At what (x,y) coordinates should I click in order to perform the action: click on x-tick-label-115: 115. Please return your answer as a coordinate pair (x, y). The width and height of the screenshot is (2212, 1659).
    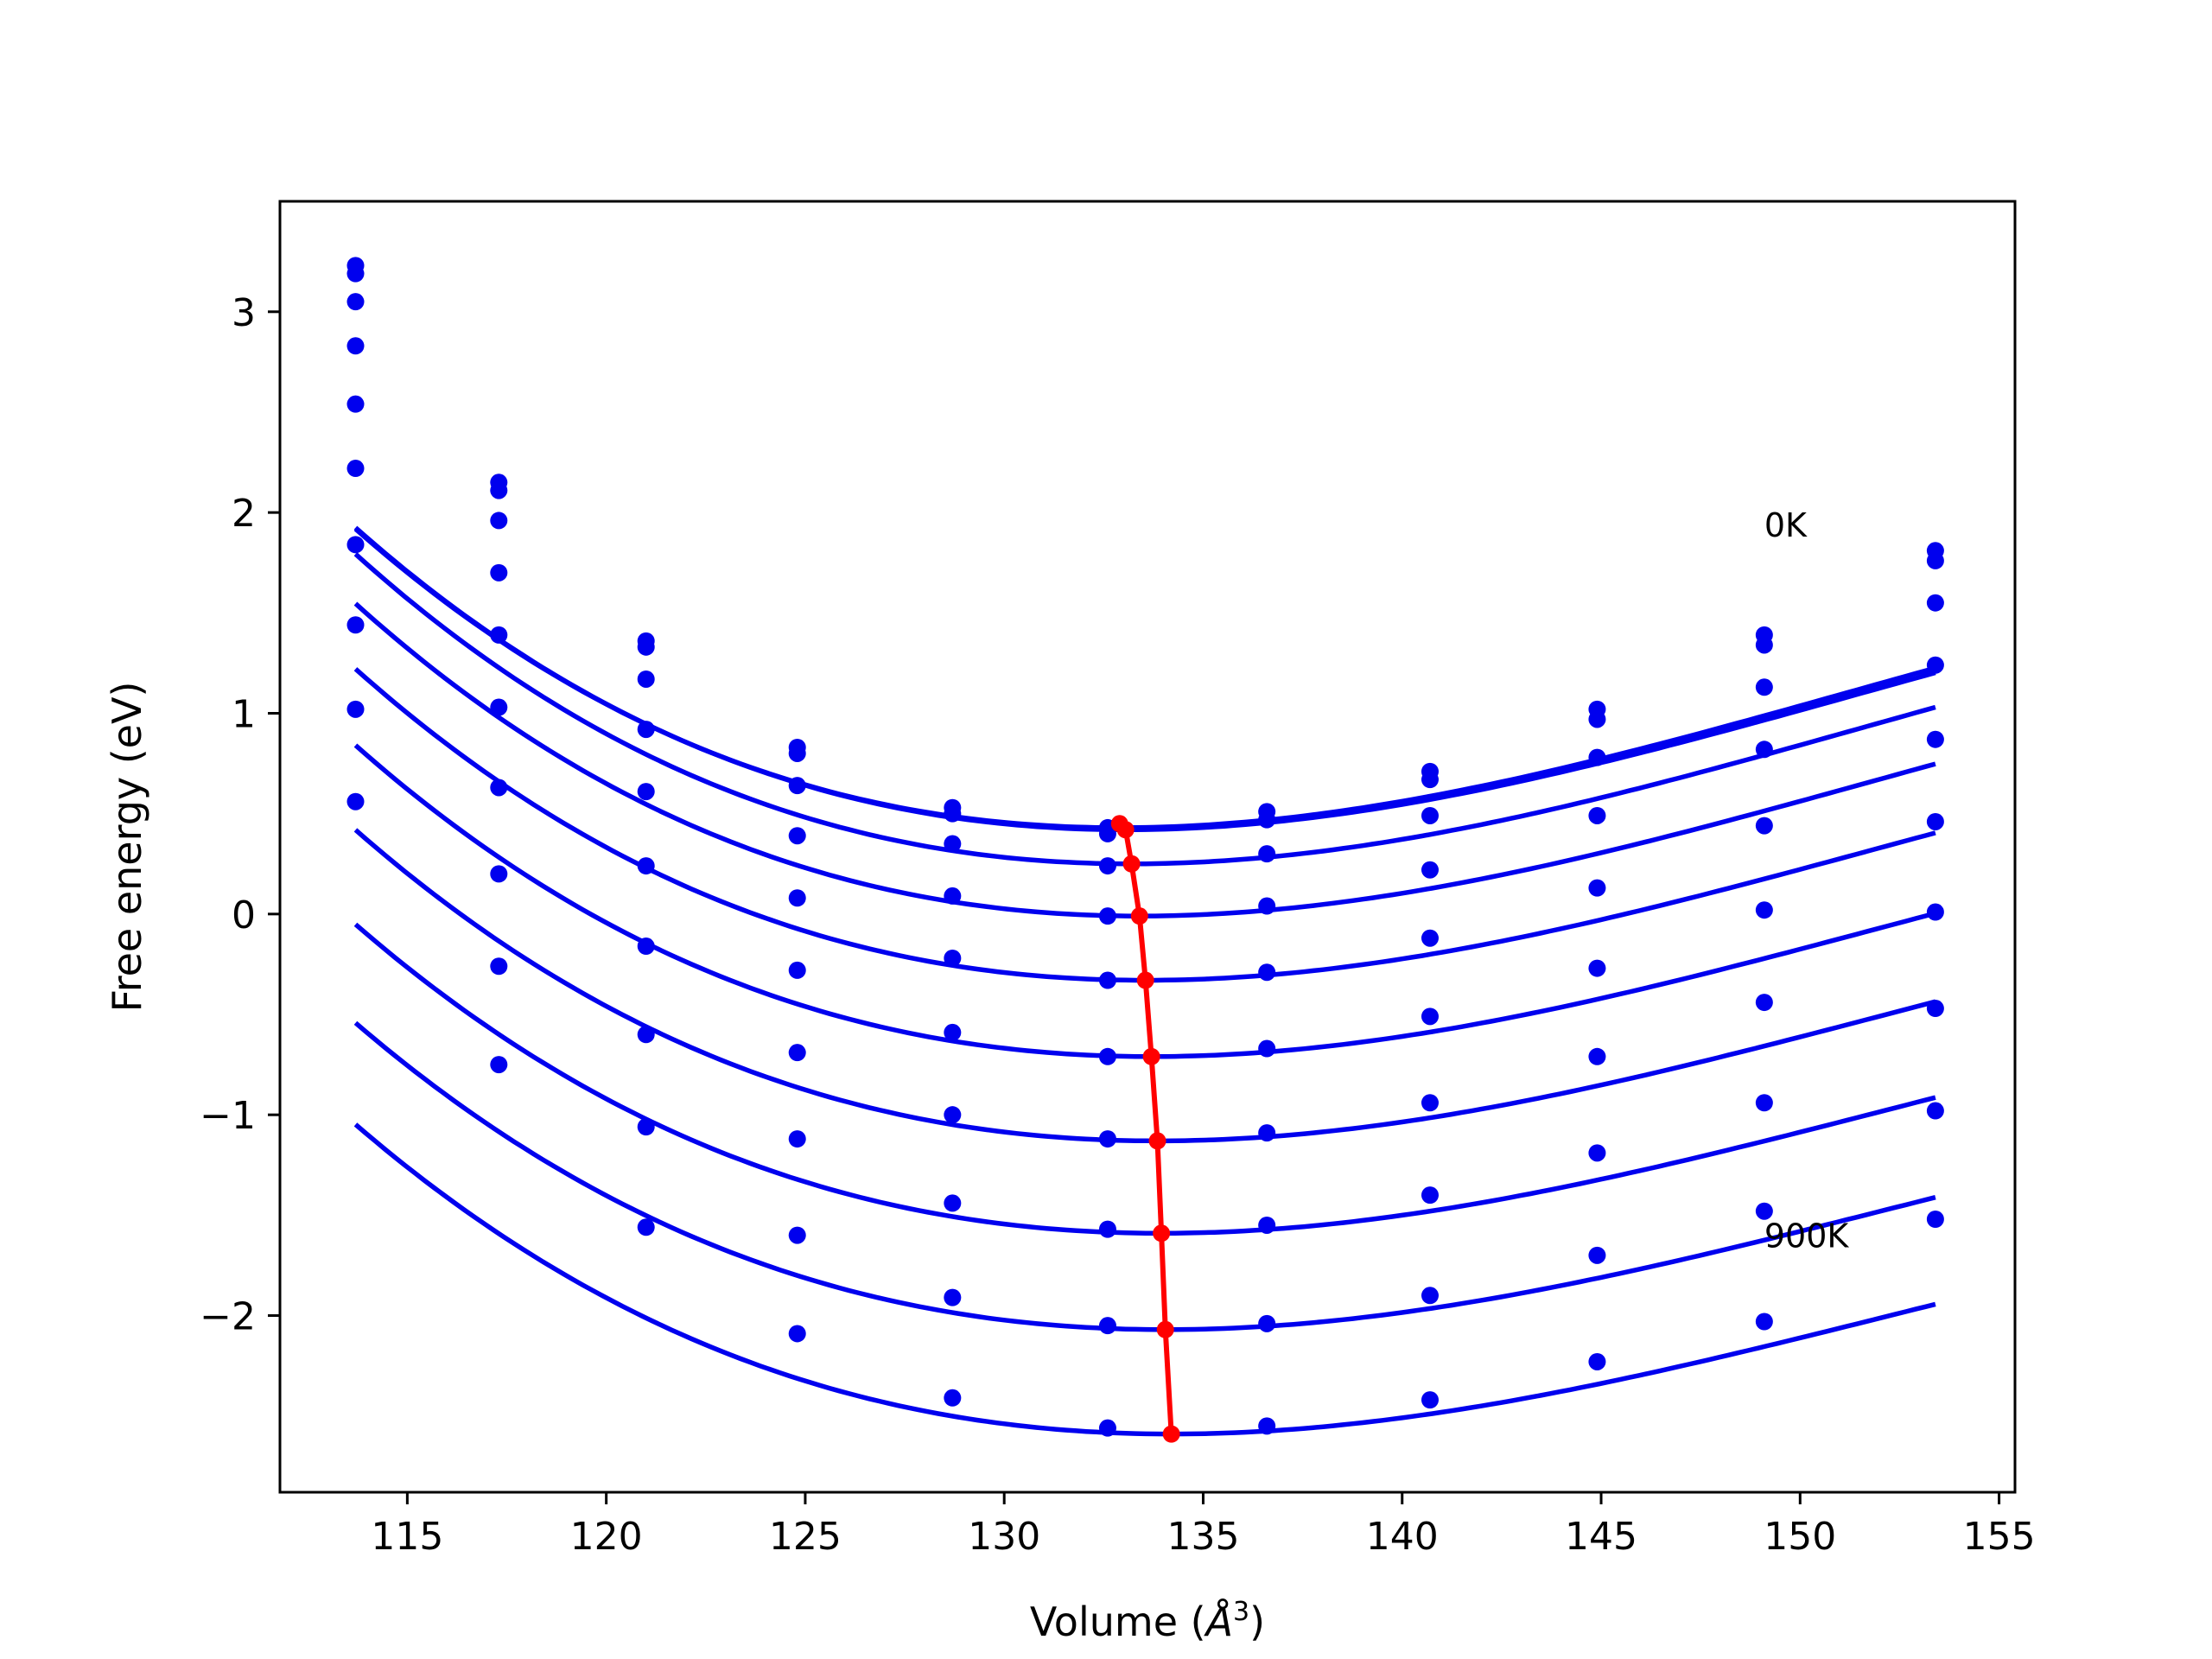
    Looking at the image, I should click on (407, 1537).